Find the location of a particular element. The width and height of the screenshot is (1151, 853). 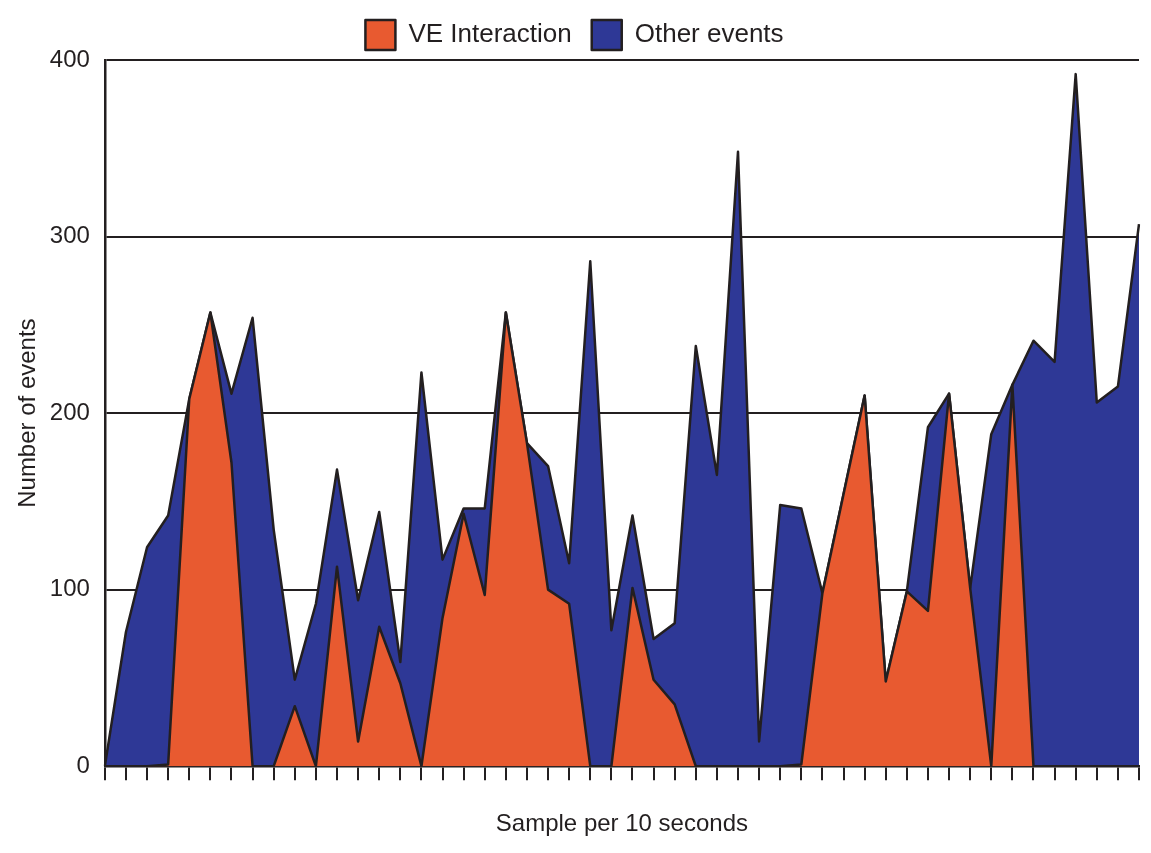

y-tick-label: 200 is located at coordinates (69, 411).